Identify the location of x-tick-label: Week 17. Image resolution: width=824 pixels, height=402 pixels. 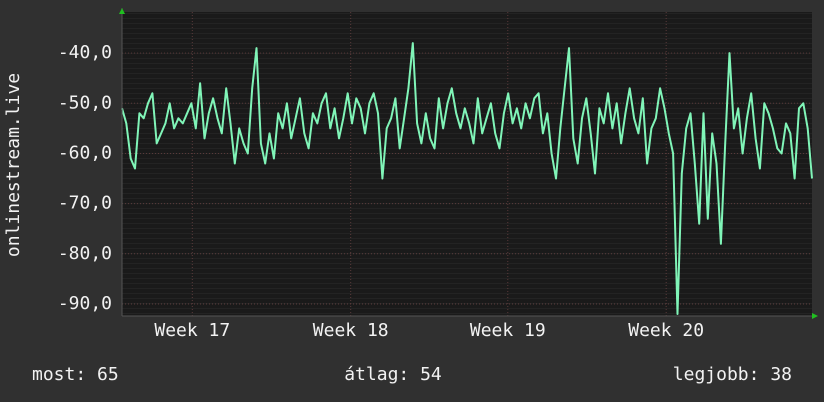
(192, 330).